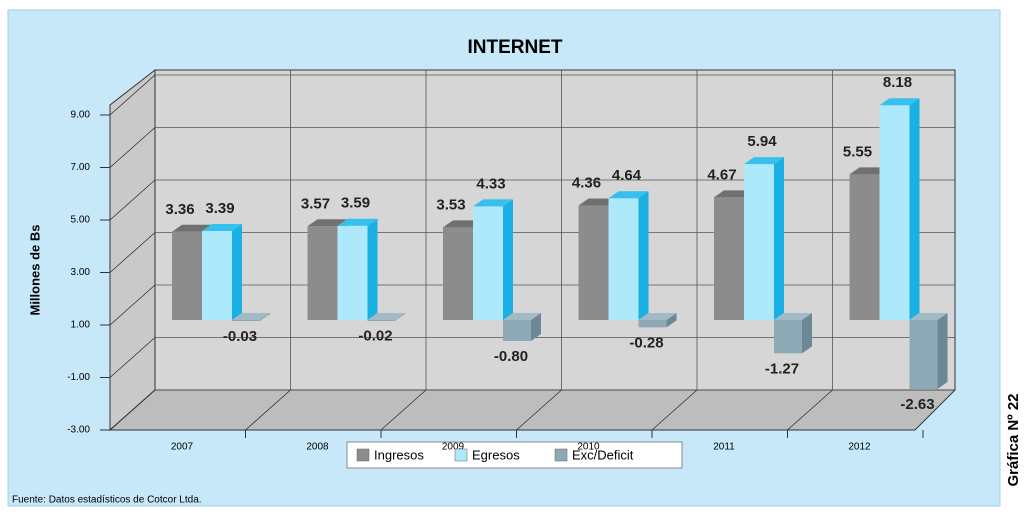 The width and height of the screenshot is (1025, 515). What do you see at coordinates (240, 336) in the screenshot?
I see `data-label: -0.03` at bounding box center [240, 336].